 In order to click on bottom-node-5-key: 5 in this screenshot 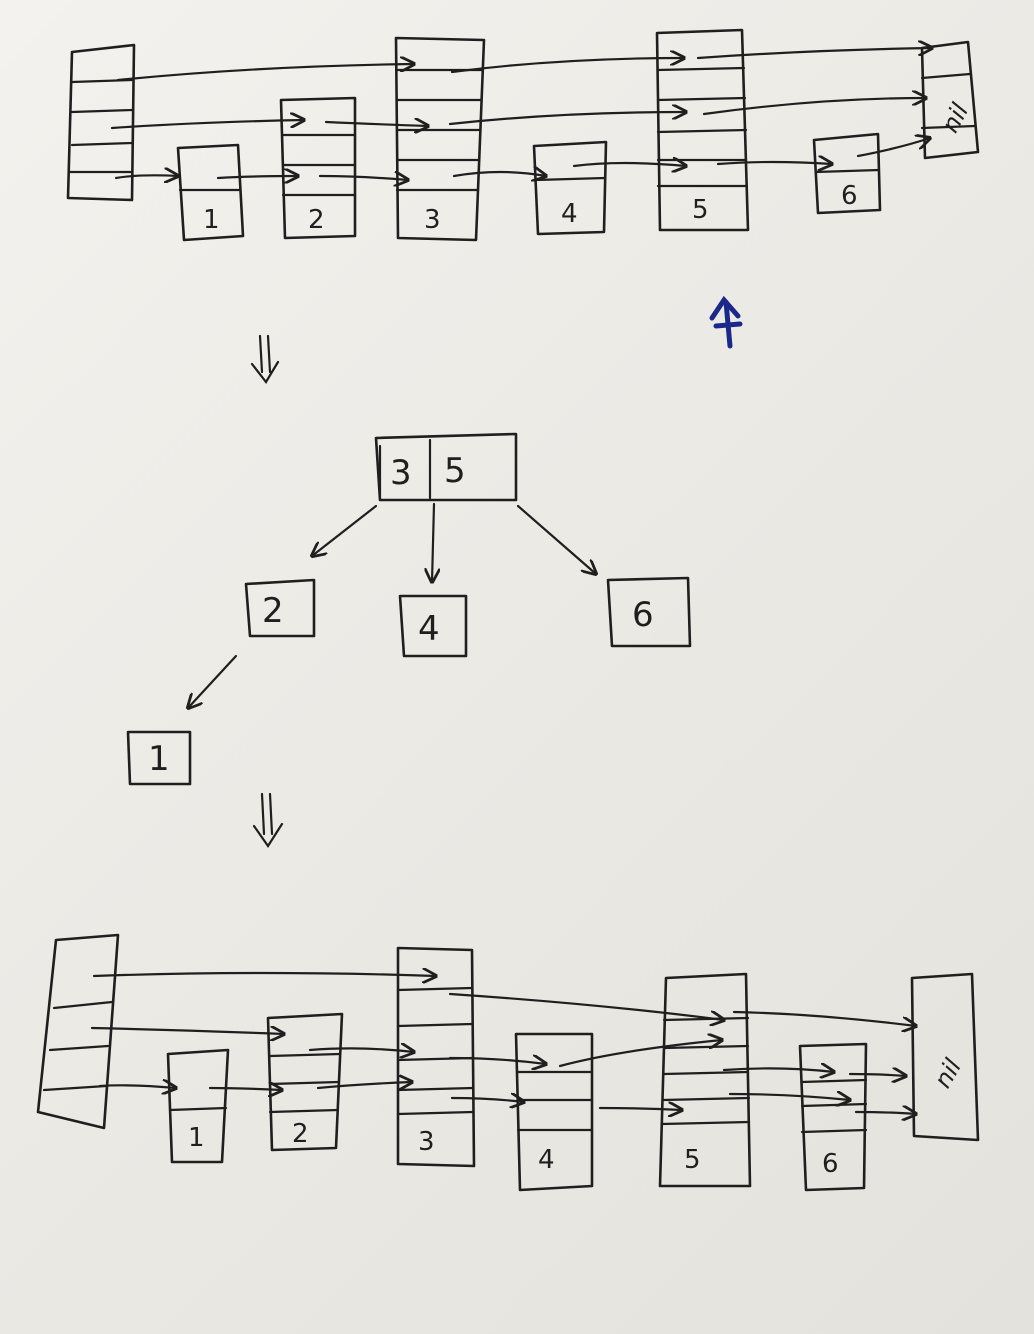, I will do `click(692, 1160)`.